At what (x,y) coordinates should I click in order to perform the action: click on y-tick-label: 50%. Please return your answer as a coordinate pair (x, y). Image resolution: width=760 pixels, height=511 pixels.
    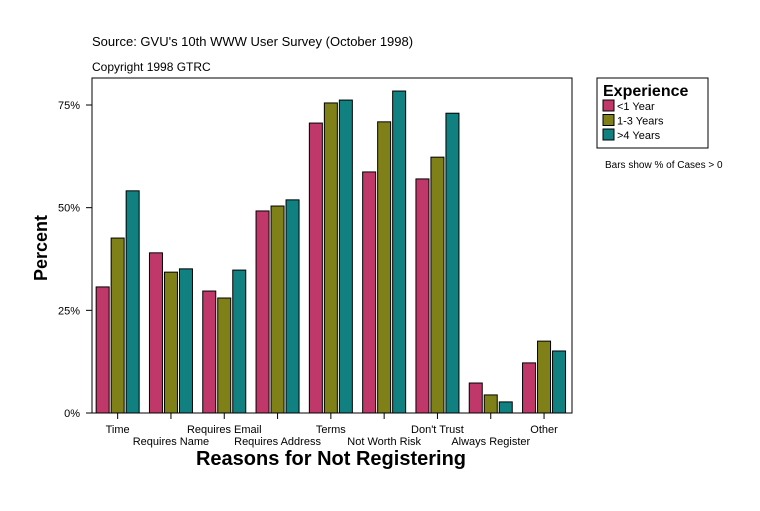
    Looking at the image, I should click on (69, 209).